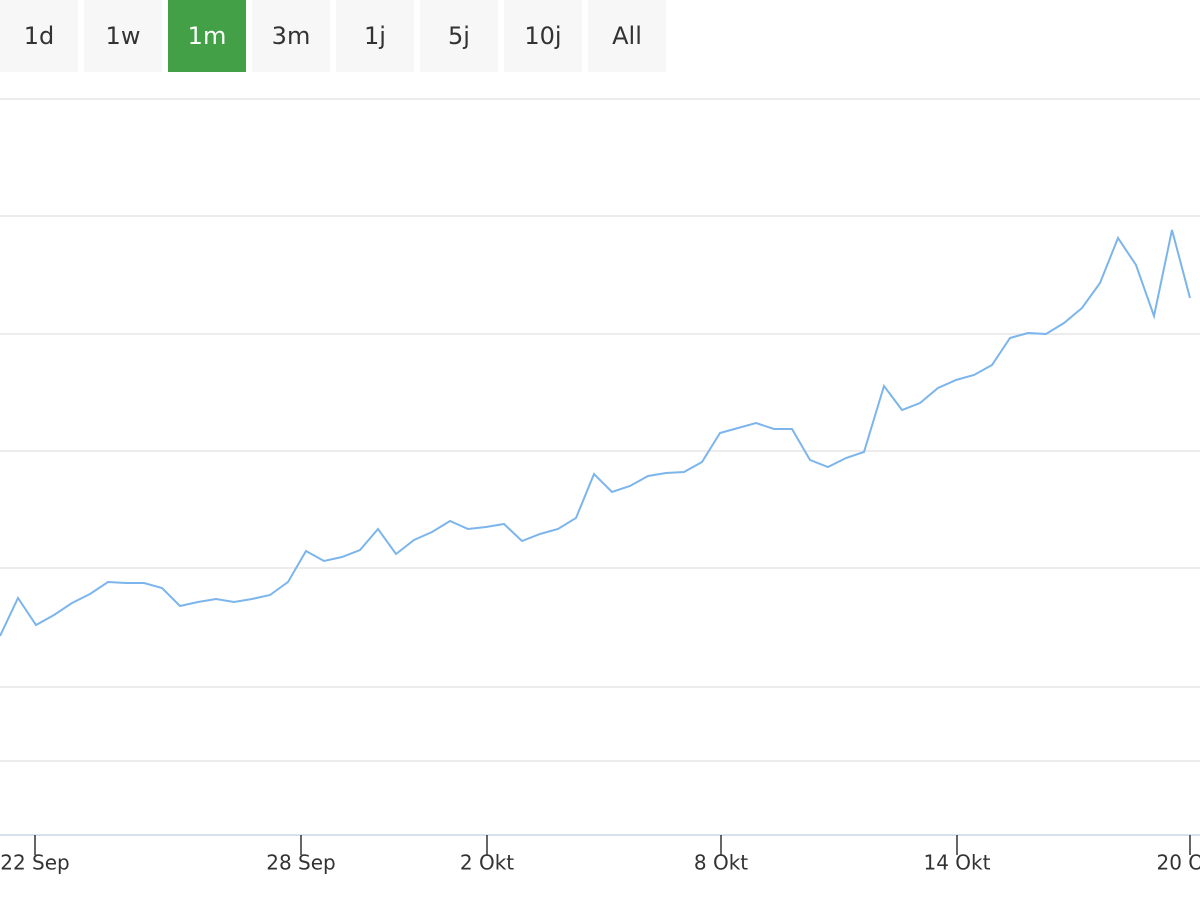 This screenshot has width=1200, height=900. I want to click on range-button: 1d, so click(39, 36).